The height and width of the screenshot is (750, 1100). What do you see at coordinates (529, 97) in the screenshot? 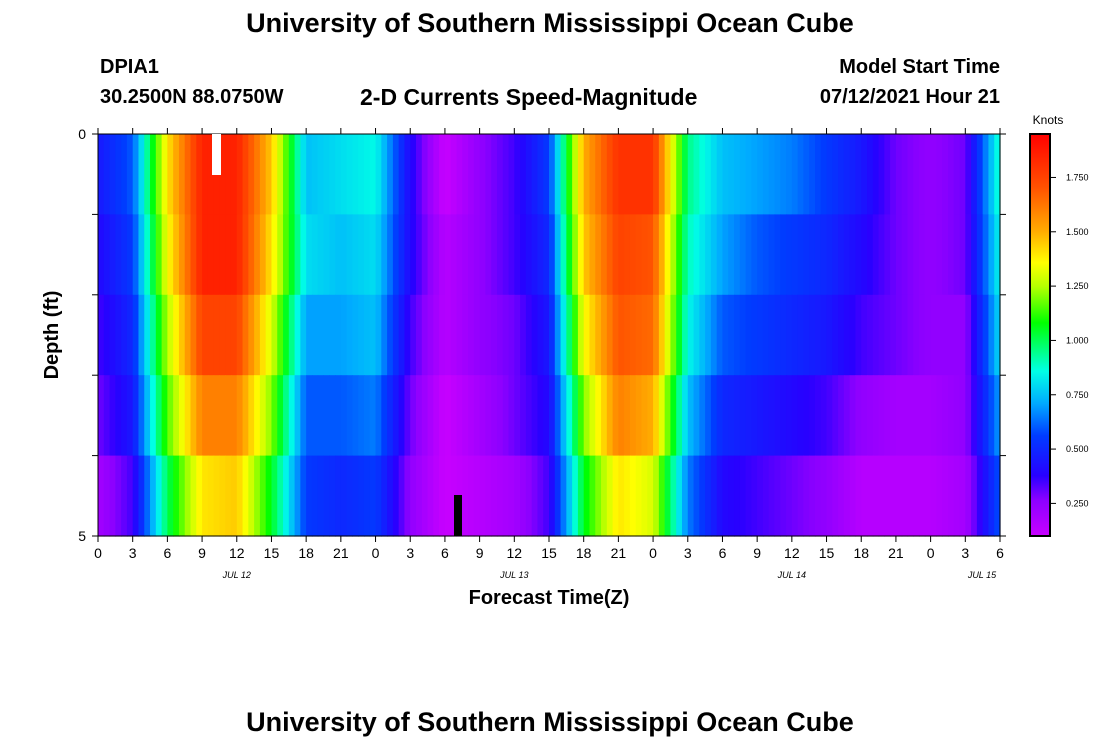
I see `chart-subtitle: 2-D Currents Speed-Magnitude` at bounding box center [529, 97].